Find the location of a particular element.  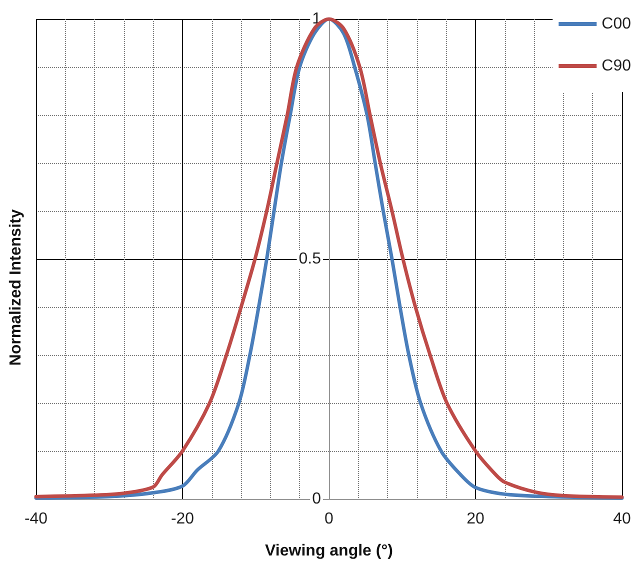

legend-label: C90 is located at coordinates (617, 66).